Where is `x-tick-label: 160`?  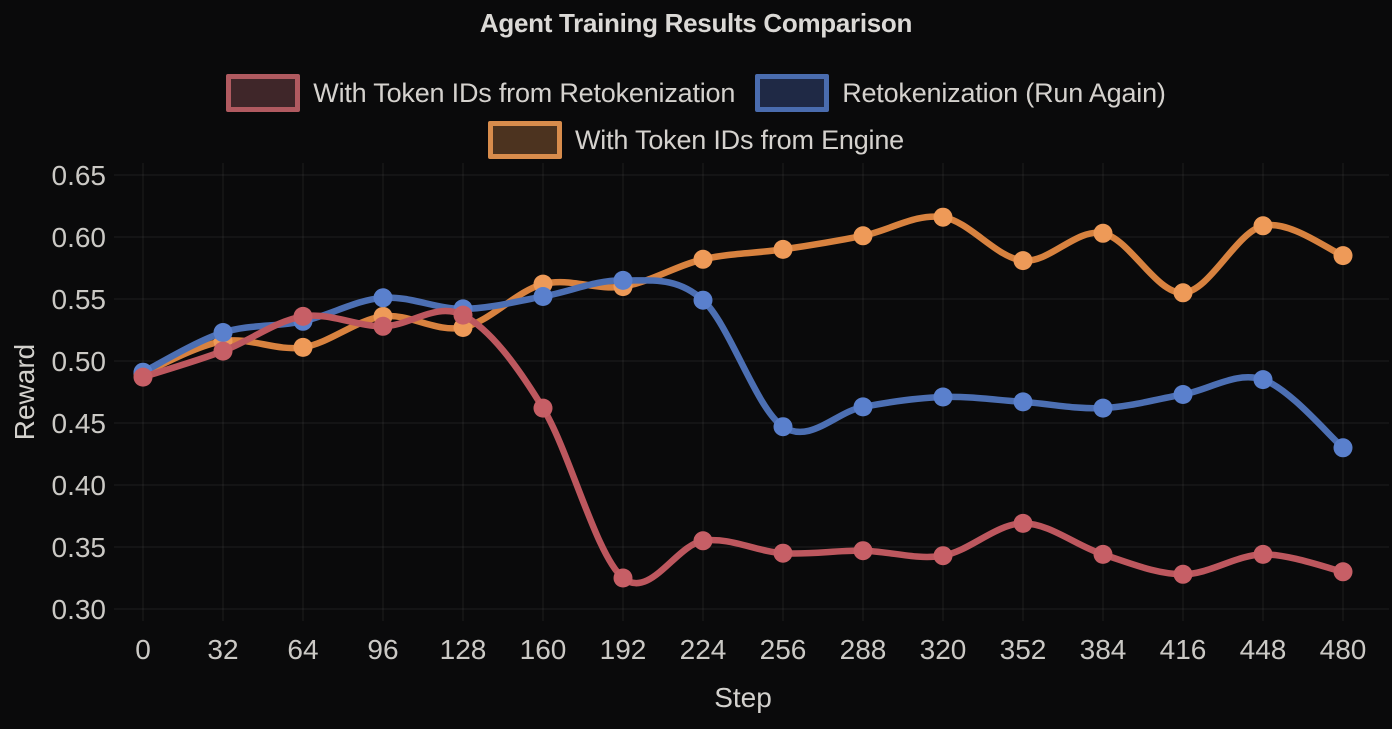
x-tick-label: 160 is located at coordinates (543, 649).